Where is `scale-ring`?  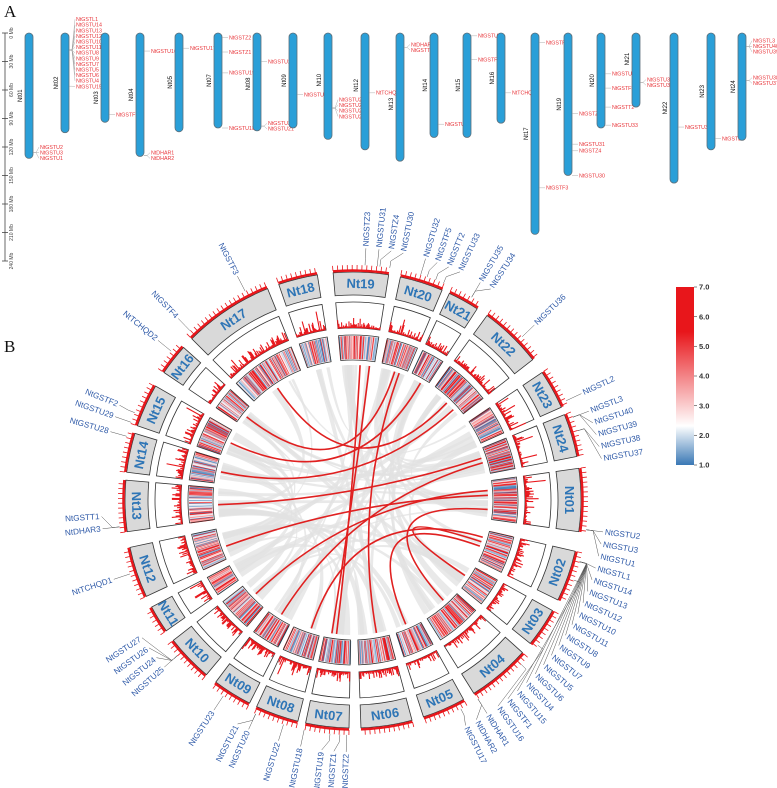 scale-ring is located at coordinates (444, 709).